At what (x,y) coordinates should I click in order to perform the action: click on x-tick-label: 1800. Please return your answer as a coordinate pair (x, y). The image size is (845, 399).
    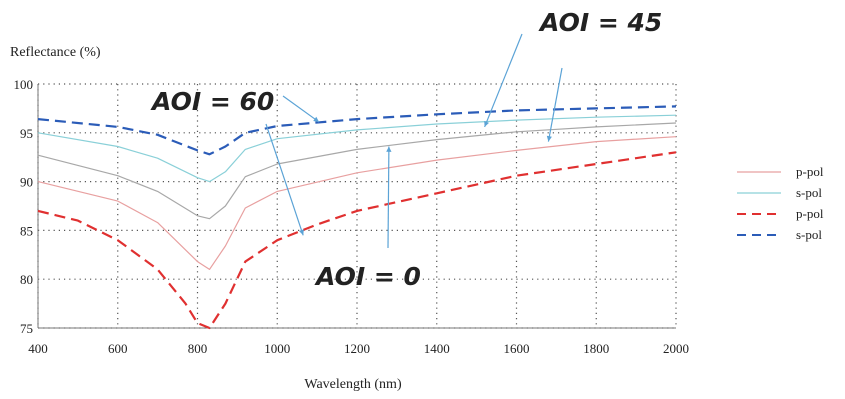
    Looking at the image, I should click on (596, 348).